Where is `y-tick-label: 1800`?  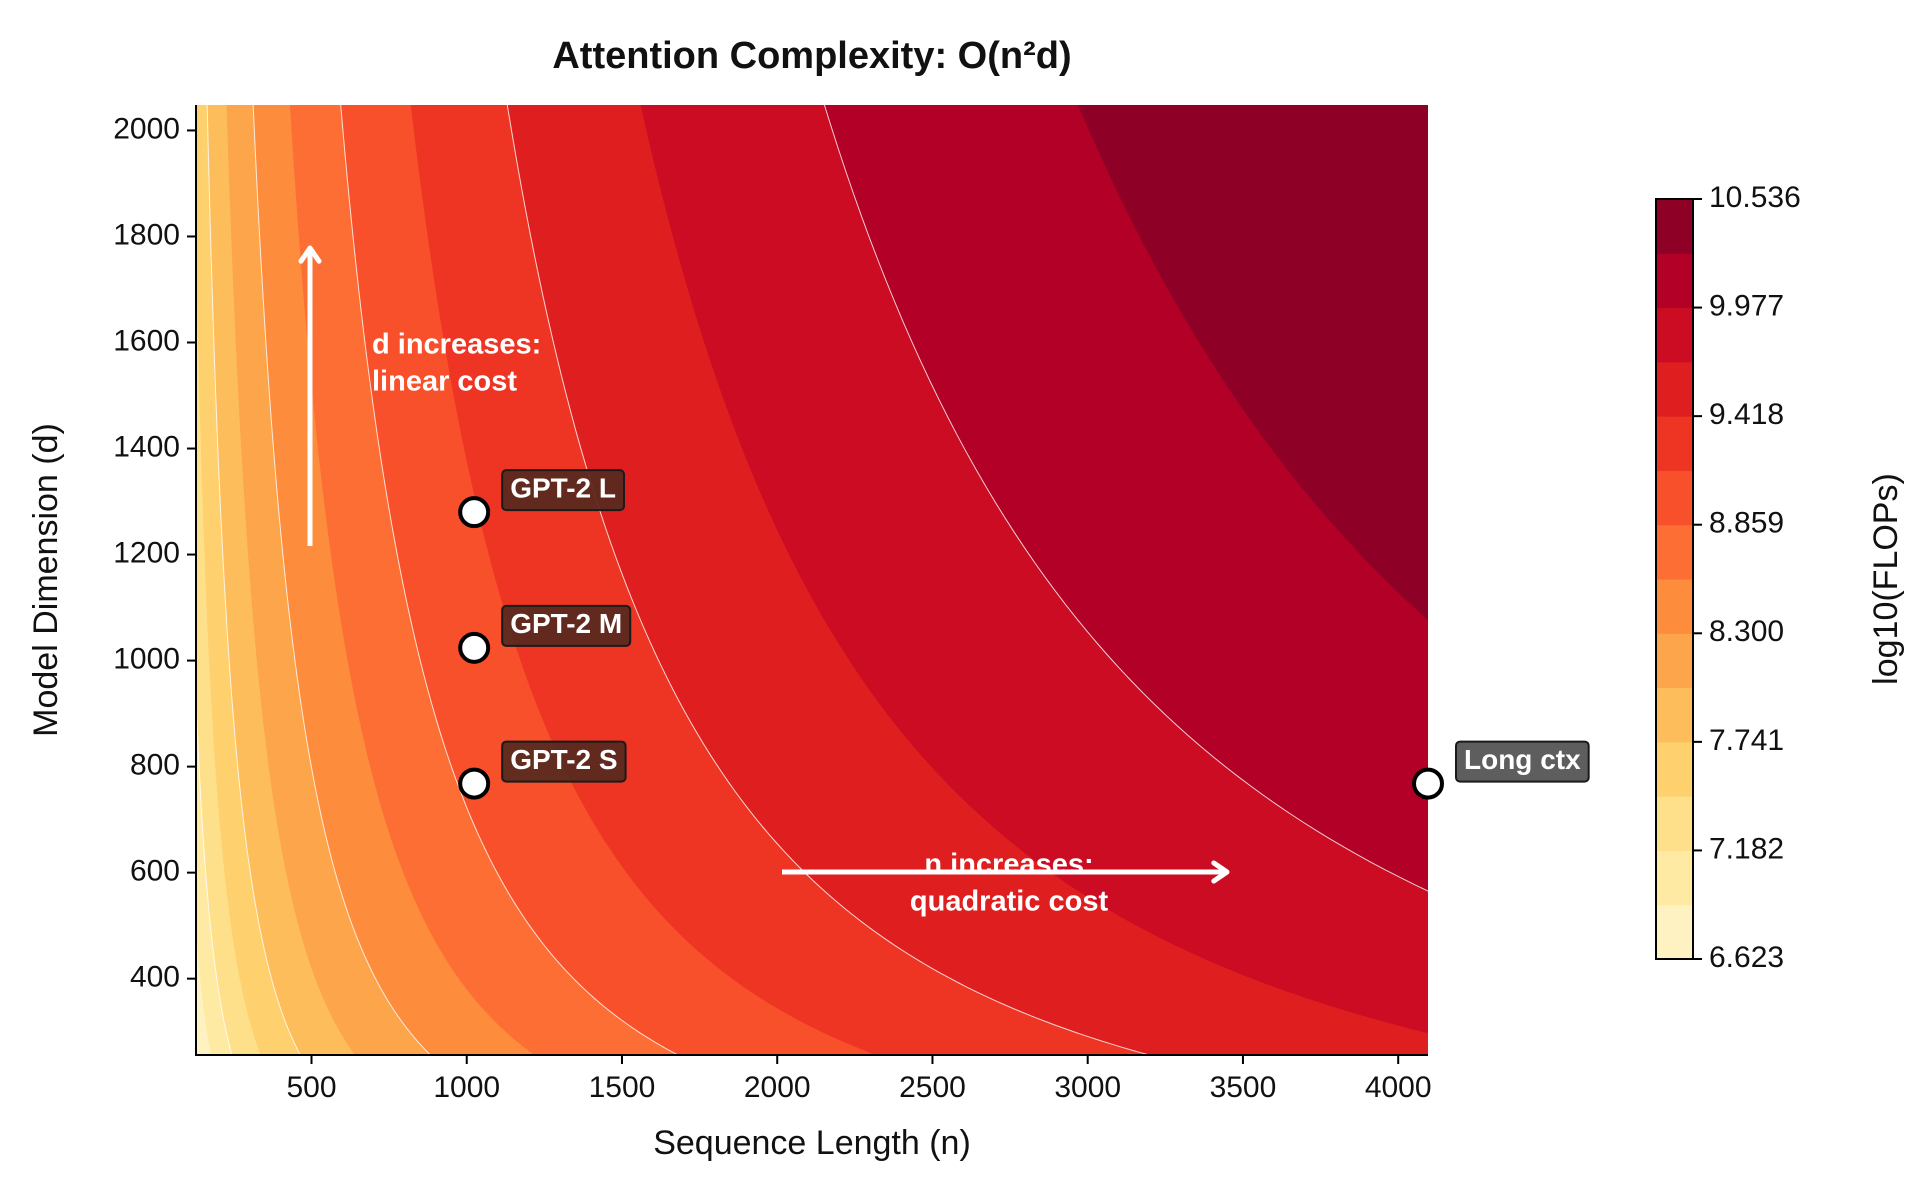
y-tick-label: 1800 is located at coordinates (146, 234).